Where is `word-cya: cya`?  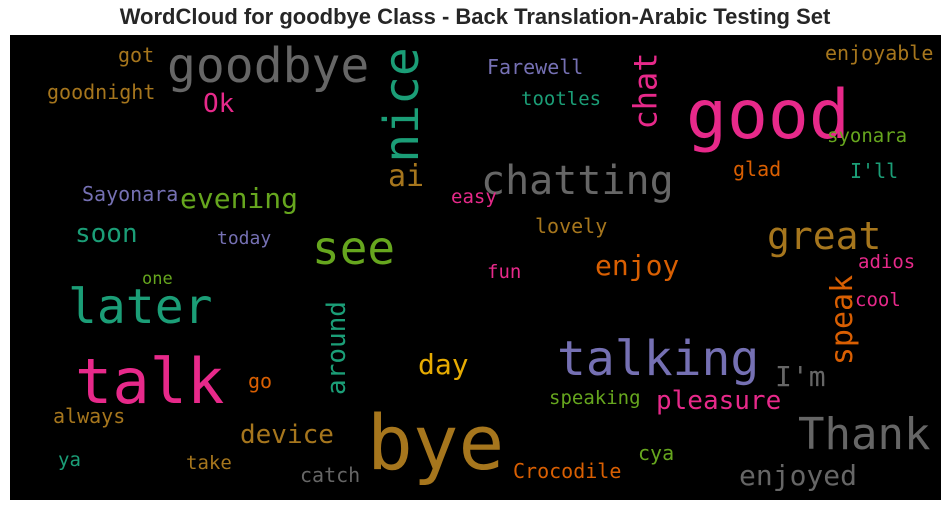 word-cya: cya is located at coordinates (656, 453).